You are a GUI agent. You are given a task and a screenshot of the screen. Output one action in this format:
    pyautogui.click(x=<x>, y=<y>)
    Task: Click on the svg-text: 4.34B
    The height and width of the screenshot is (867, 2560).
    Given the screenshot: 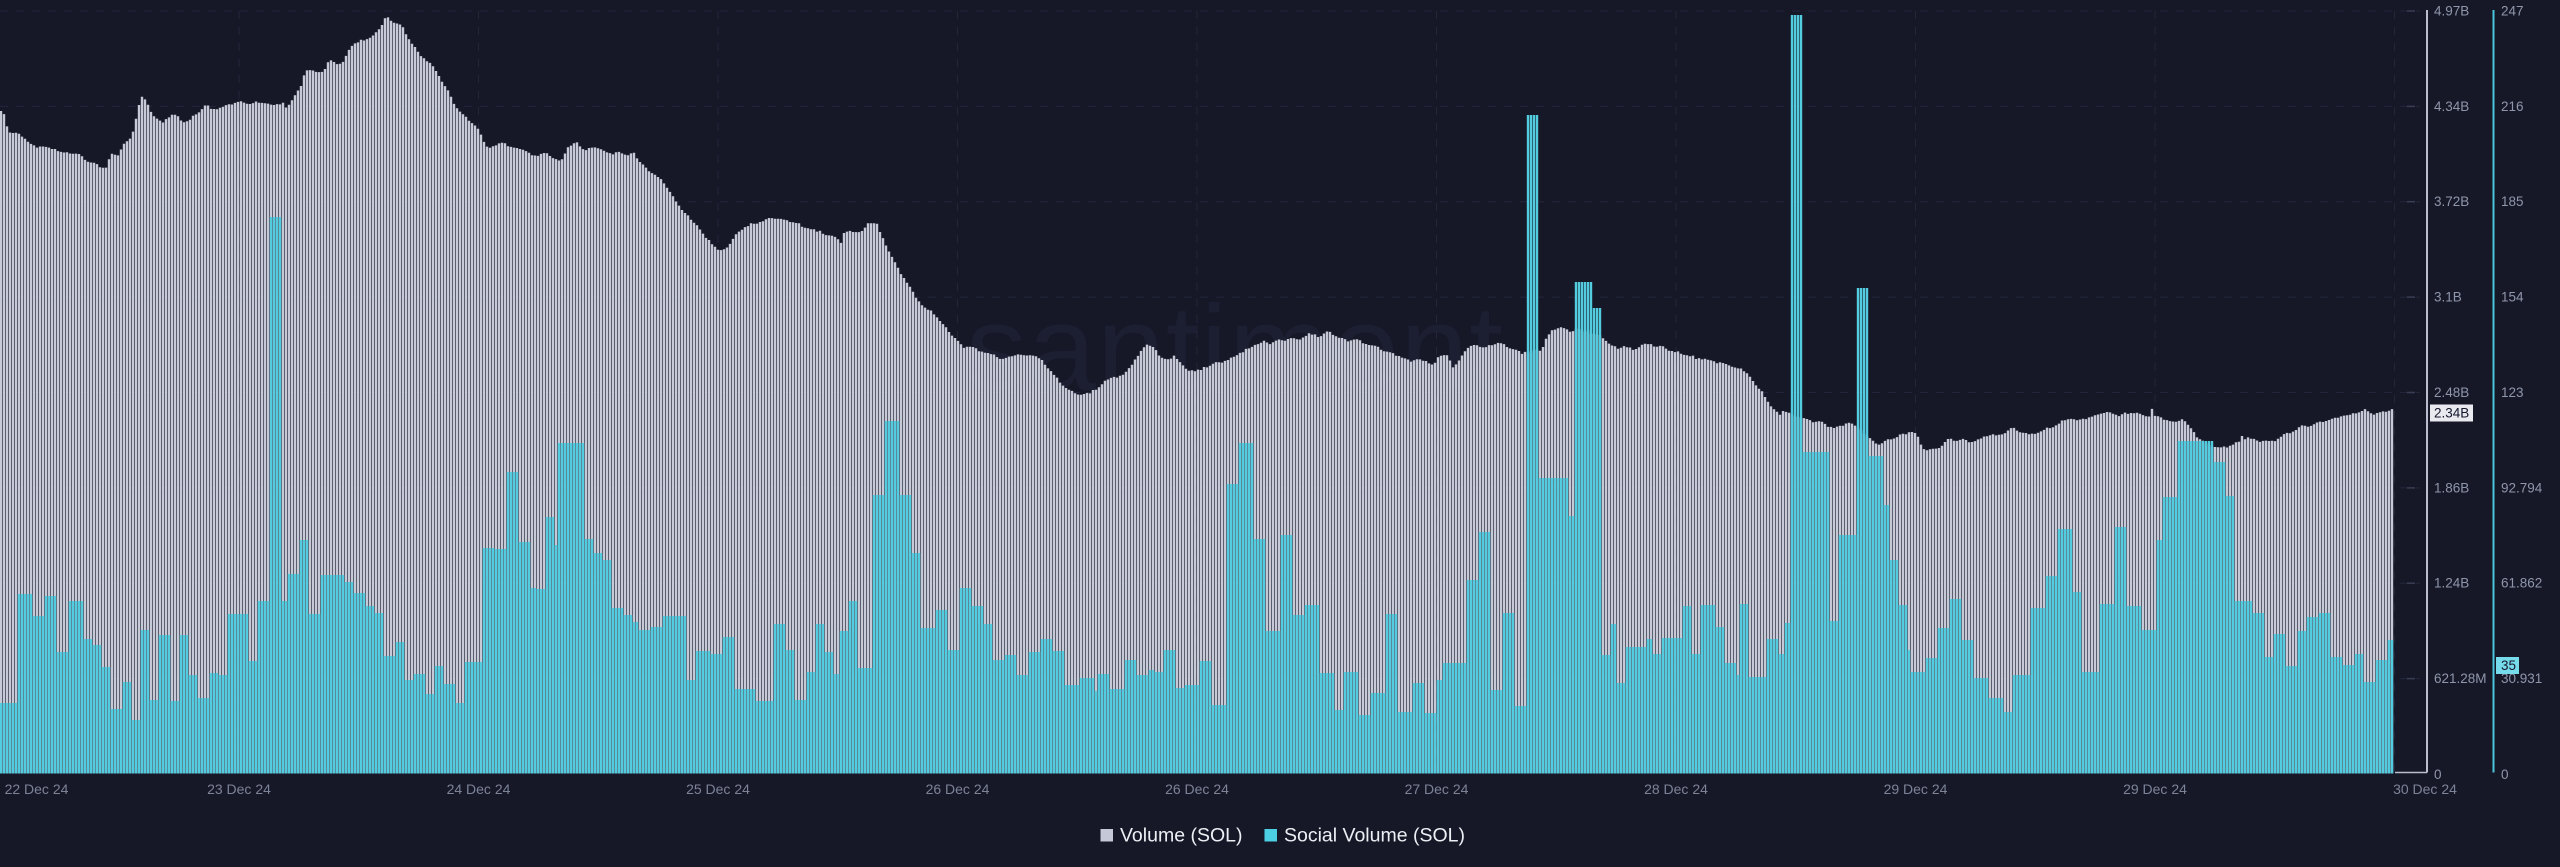 What is the action you would take?
    pyautogui.click(x=2451, y=106)
    